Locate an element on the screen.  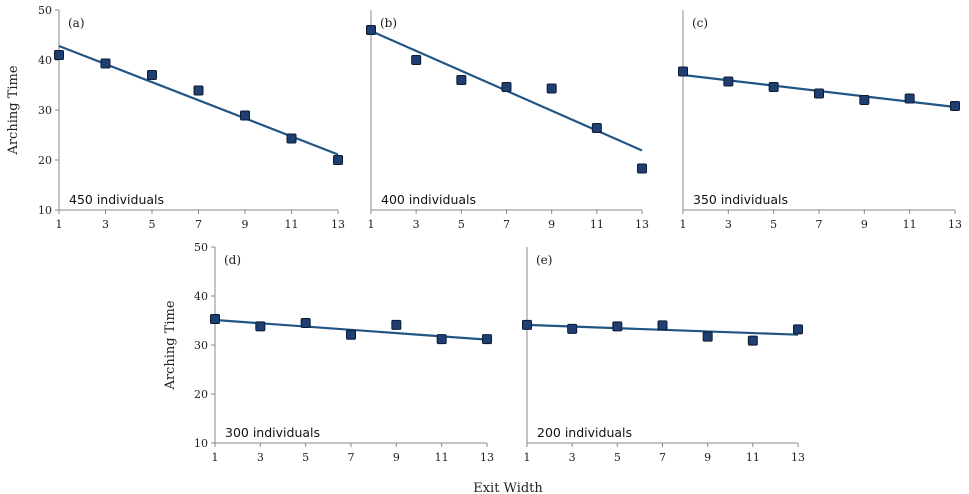
population-annotation: 400 individuals is located at coordinates (428, 199).